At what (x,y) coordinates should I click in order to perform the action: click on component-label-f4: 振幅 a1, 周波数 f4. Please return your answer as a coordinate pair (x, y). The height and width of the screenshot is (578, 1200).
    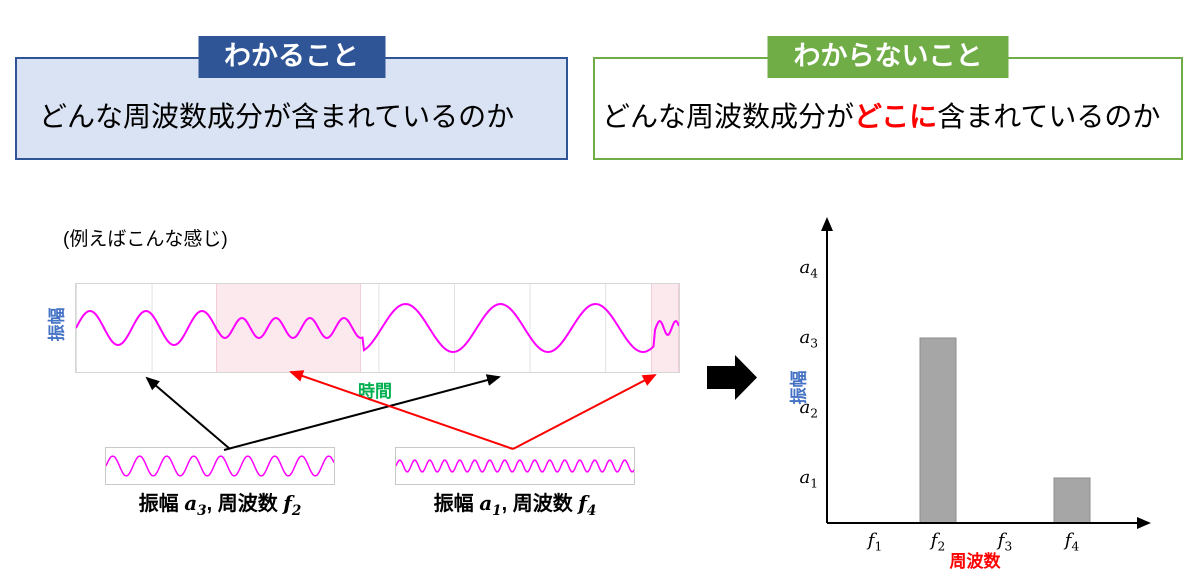
    Looking at the image, I should click on (515, 505).